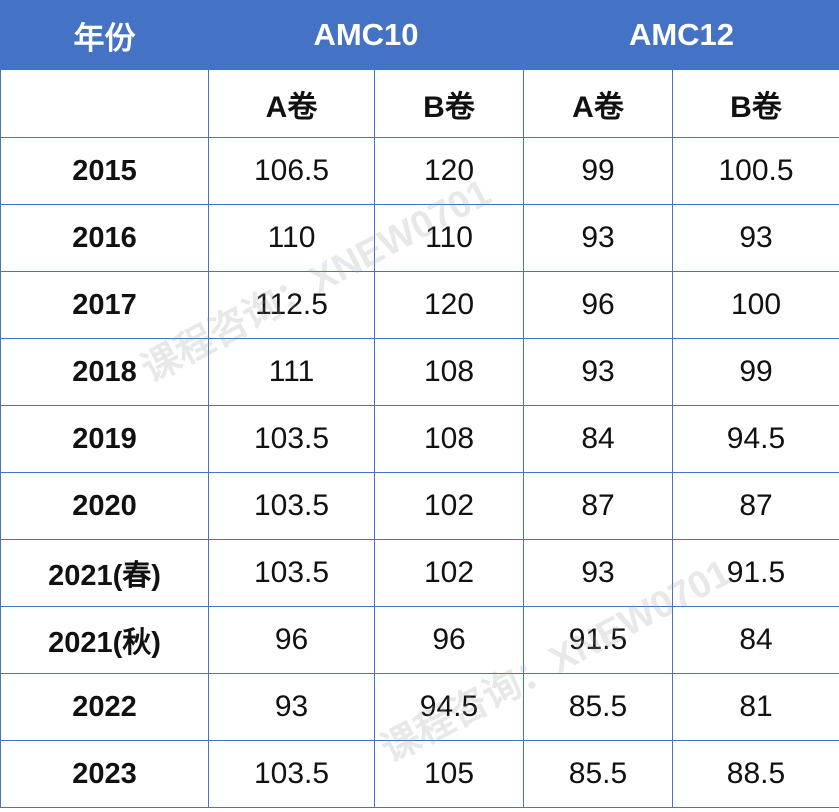 This screenshot has width=839, height=812. I want to click on year-cell: 2015, so click(104, 171).